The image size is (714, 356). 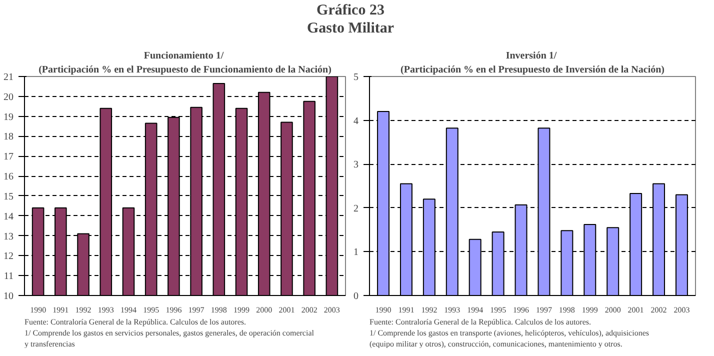 I want to click on y-tick-label: 4, so click(x=356, y=121).